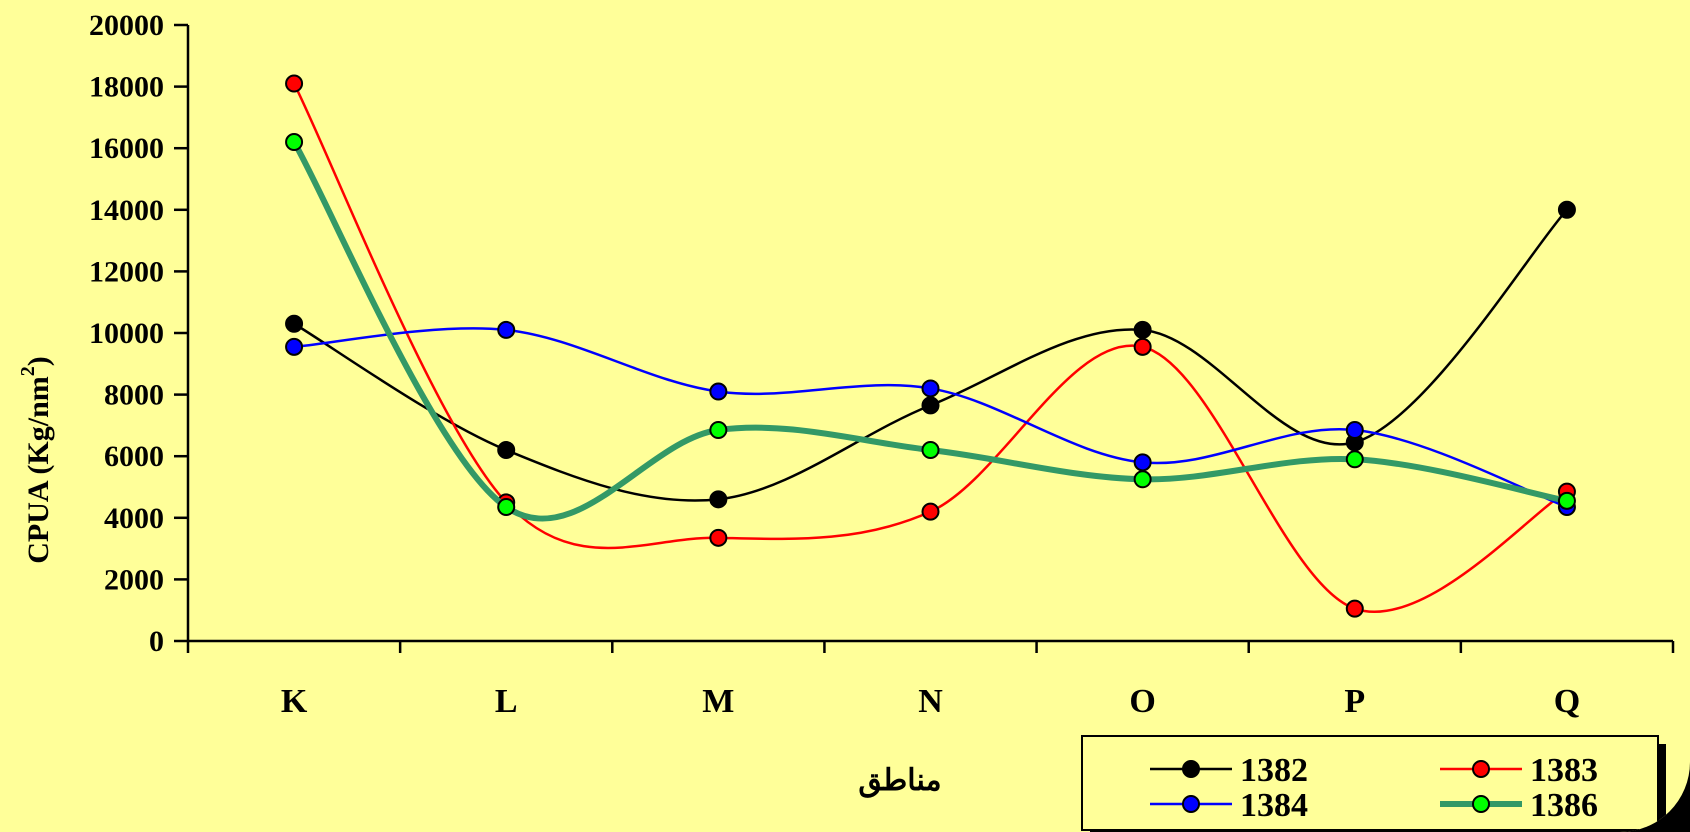  What do you see at coordinates (294, 346) in the screenshot?
I see `data-point-1384-k` at bounding box center [294, 346].